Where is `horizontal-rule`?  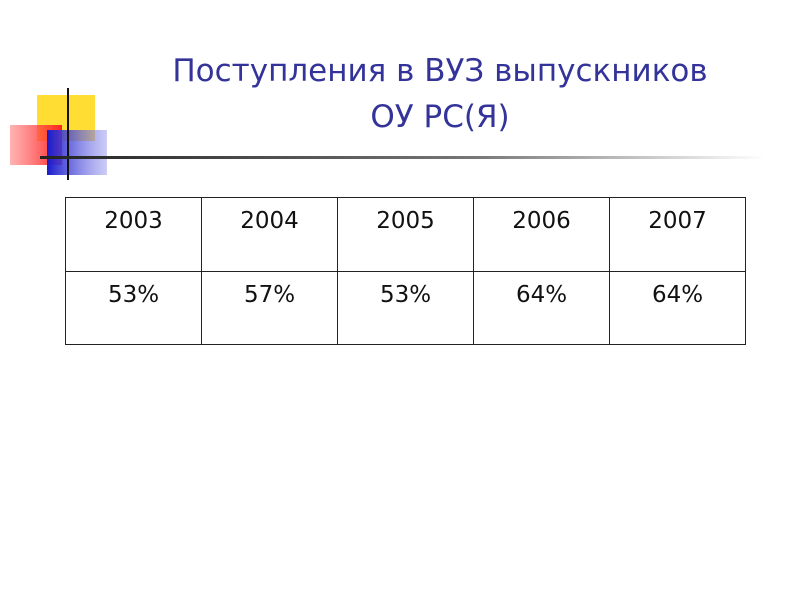
horizontal-rule is located at coordinates (402, 157).